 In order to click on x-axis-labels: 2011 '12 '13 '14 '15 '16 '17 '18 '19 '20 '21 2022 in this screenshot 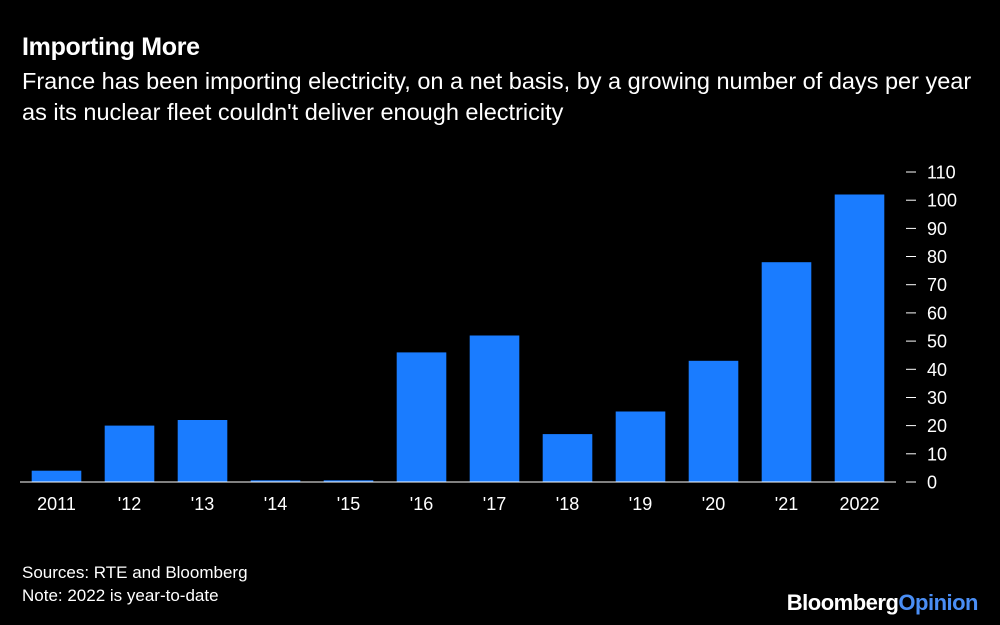, I will do `click(458, 504)`.